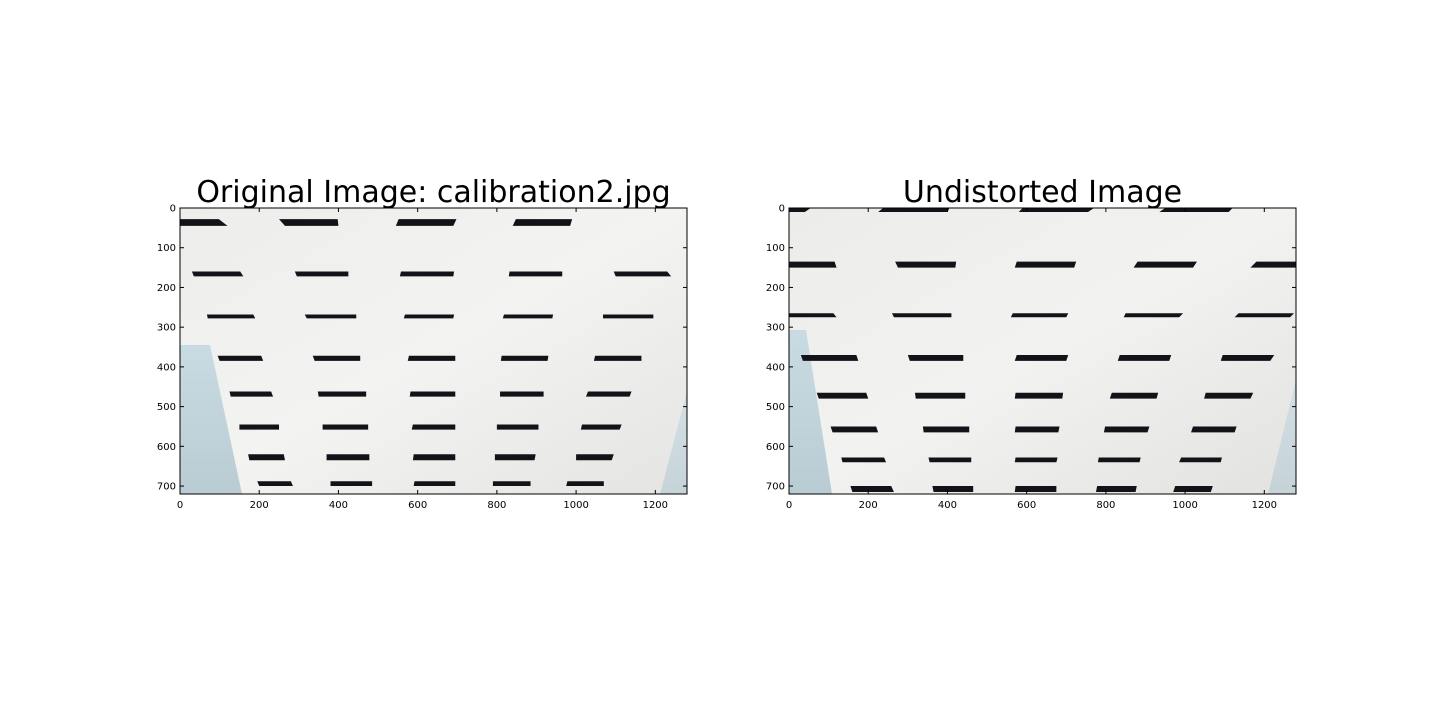 Image resolution: width=1440 pixels, height=720 pixels. I want to click on y-tick-label: 700, so click(775, 487).